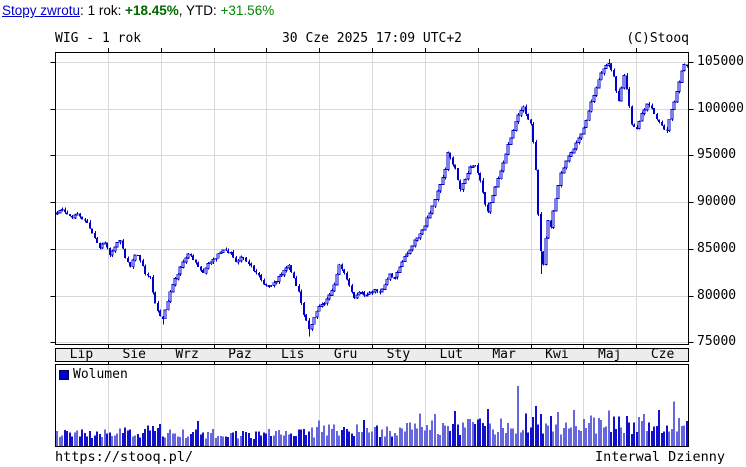 Image resolution: width=746 pixels, height=467 pixels. What do you see at coordinates (557, 354) in the screenshot?
I see `month-label: Kwi` at bounding box center [557, 354].